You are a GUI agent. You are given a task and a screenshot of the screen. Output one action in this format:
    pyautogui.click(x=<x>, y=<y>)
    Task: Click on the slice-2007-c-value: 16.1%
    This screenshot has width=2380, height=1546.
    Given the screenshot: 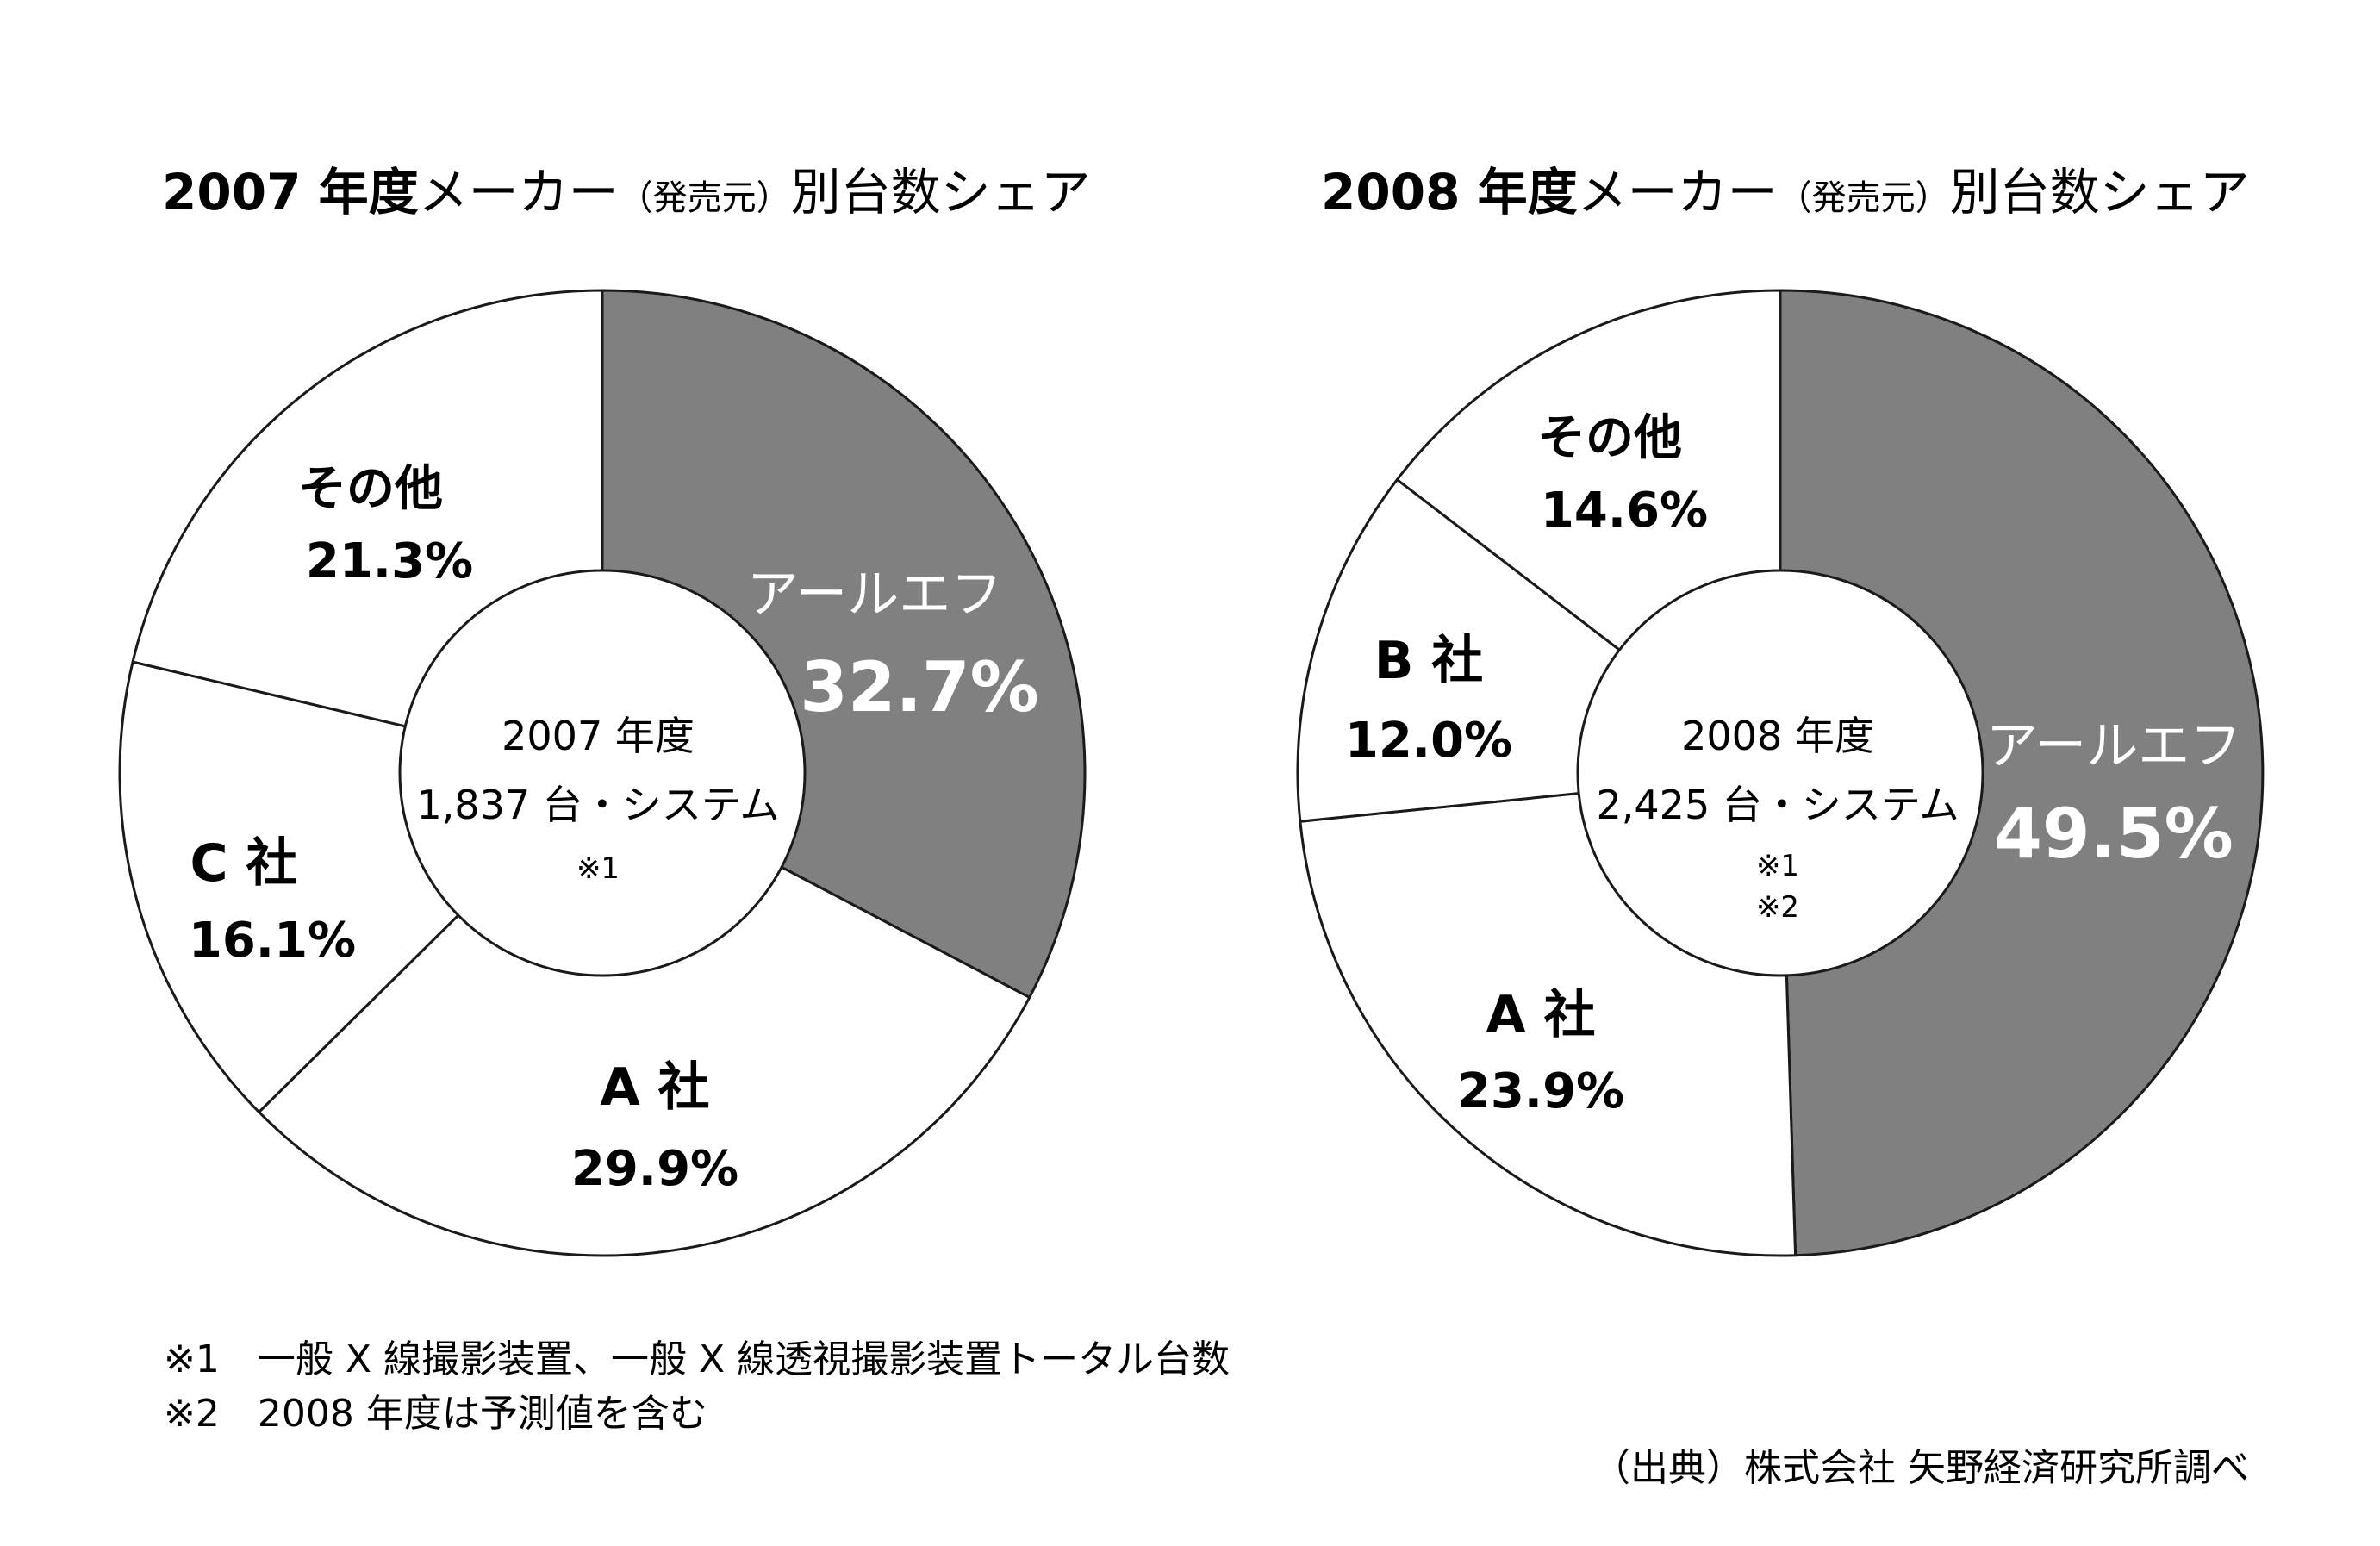 What is the action you would take?
    pyautogui.click(x=272, y=941)
    